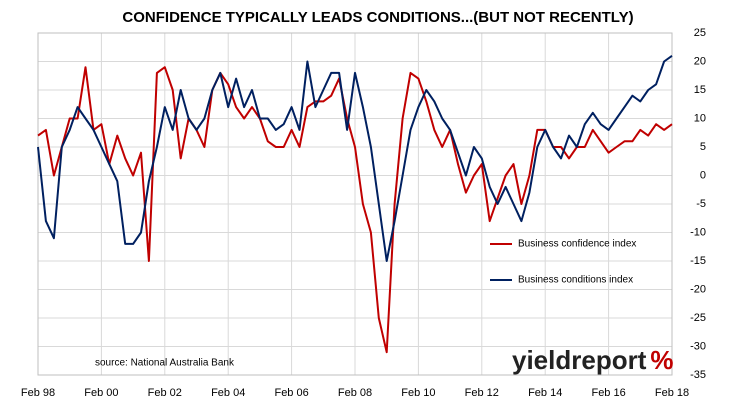 This screenshot has width=732, height=406. What do you see at coordinates (700, 90) in the screenshot?
I see `y-tick-label: 15` at bounding box center [700, 90].